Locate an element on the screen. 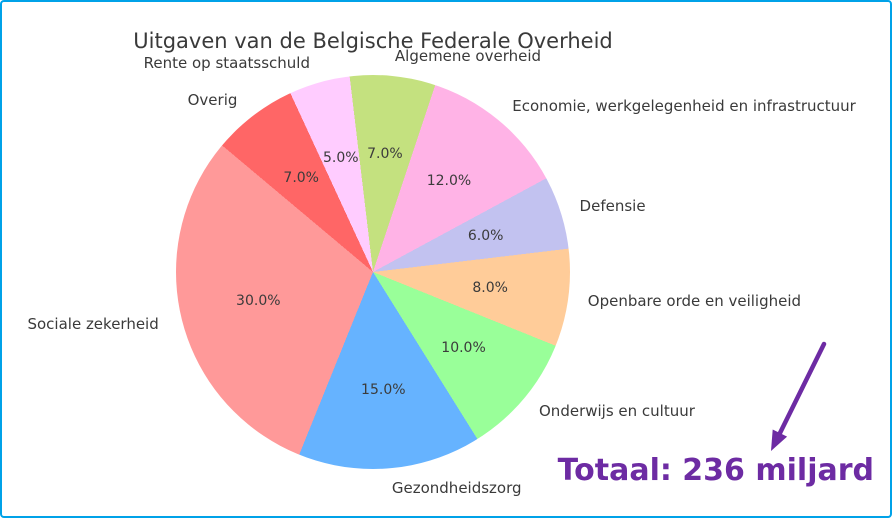 This screenshot has width=892, height=518. total-annotation: Totaal: 236 miljard is located at coordinates (715, 470).